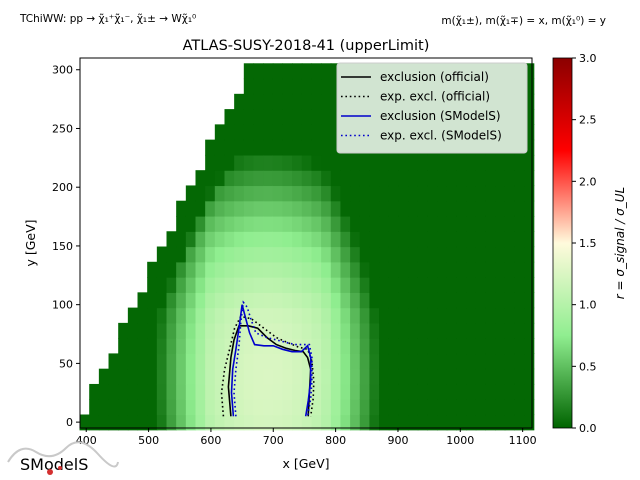 Image resolution: width=640 pixels, height=480 pixels. What do you see at coordinates (588, 243) in the screenshot?
I see `colorbar-tick-label: 1.5` at bounding box center [588, 243].